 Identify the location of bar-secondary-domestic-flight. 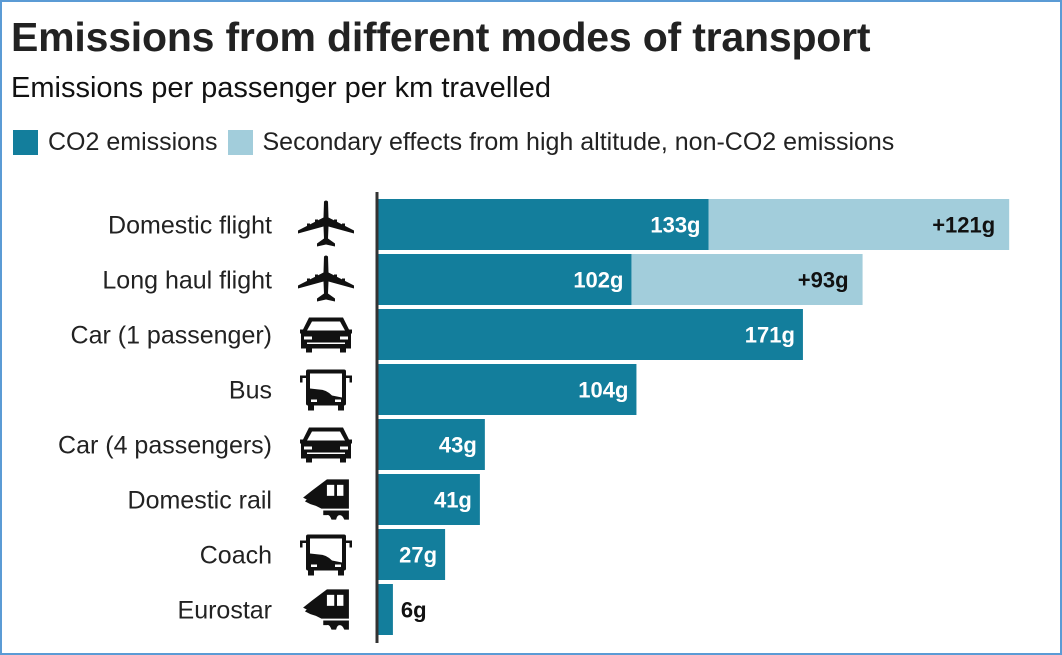
(859, 224).